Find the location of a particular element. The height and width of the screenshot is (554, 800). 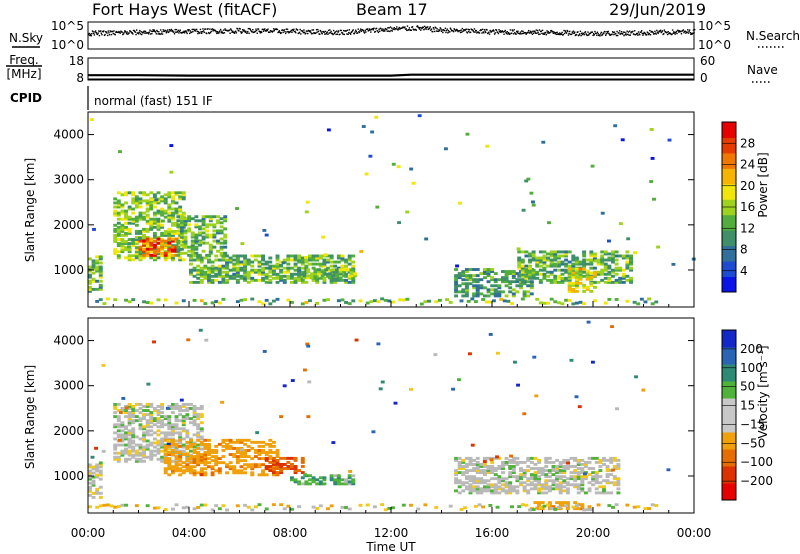

colorbar-tick-label: −50 is located at coordinates (752, 443).